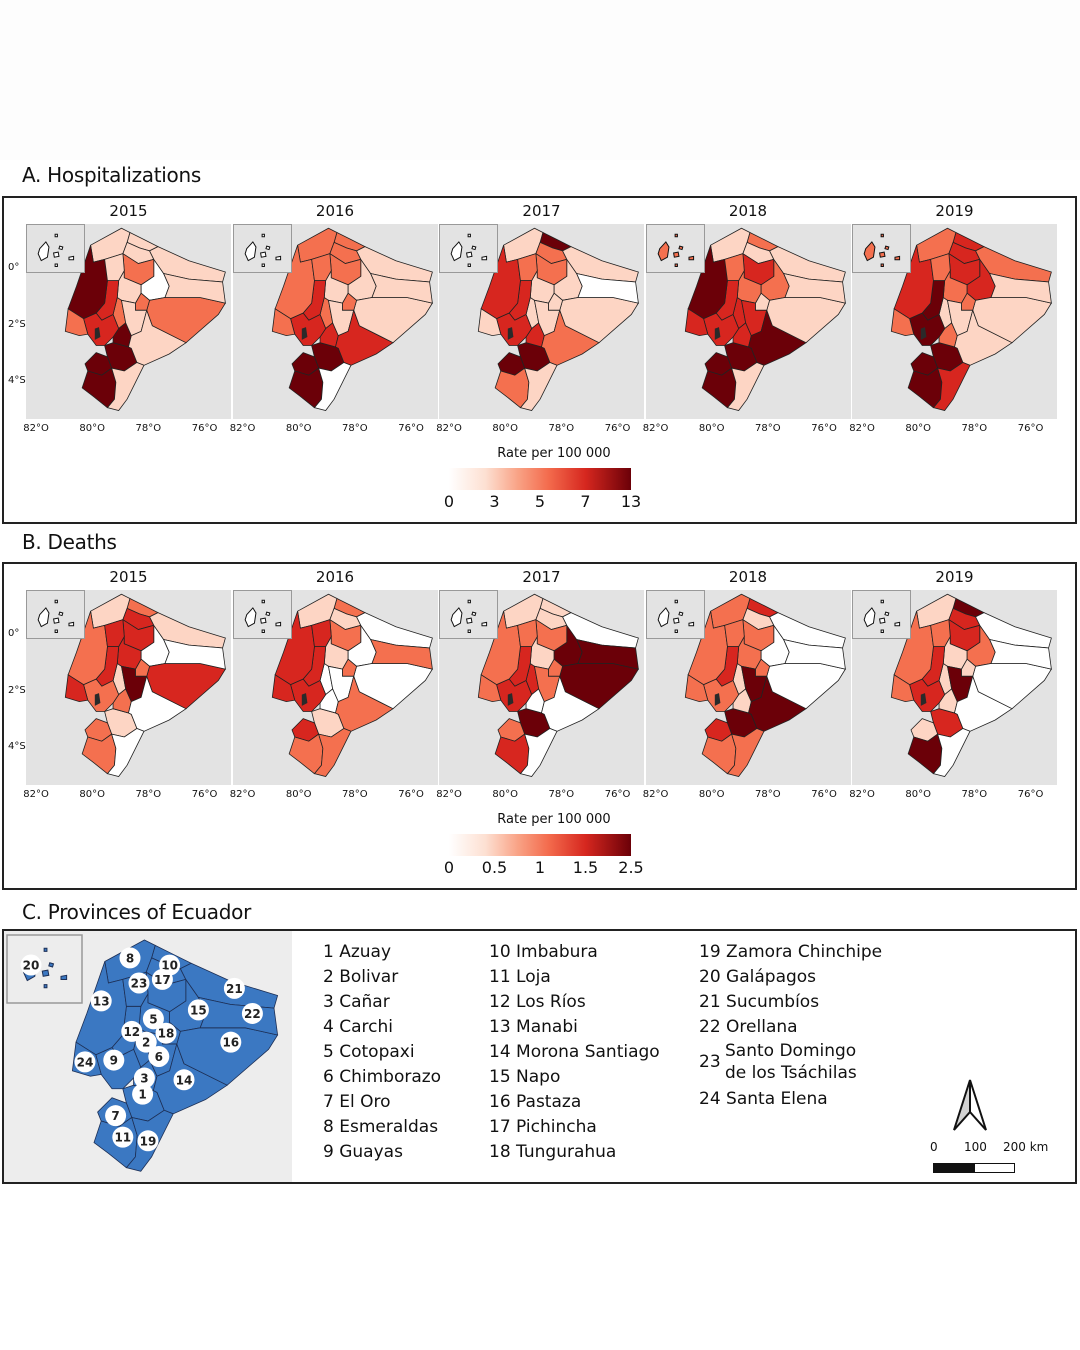  I want to click on legend-tick-label: 5, so click(540, 501).